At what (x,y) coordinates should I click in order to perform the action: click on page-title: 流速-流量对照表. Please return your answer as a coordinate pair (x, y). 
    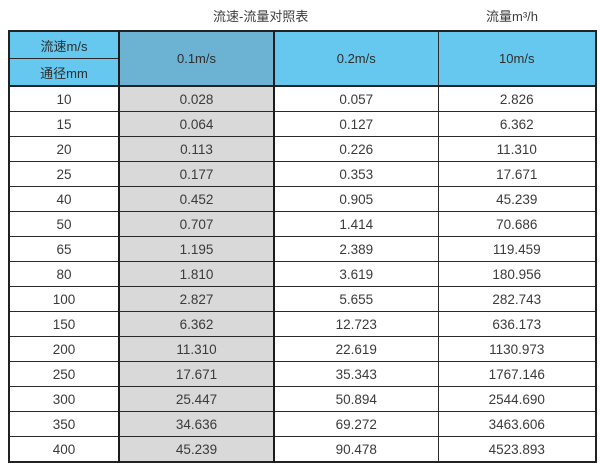
    Looking at the image, I should click on (261, 16).